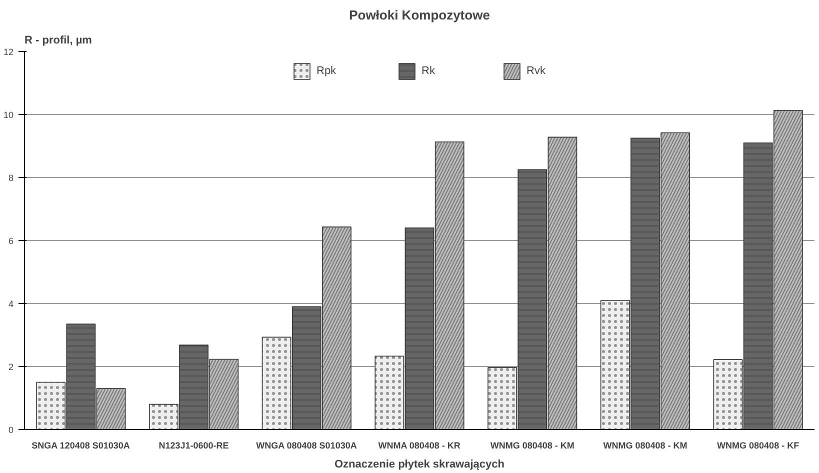 This screenshot has height=473, width=819. I want to click on chart-title: Powłoki Kompozytowe, so click(419, 15).